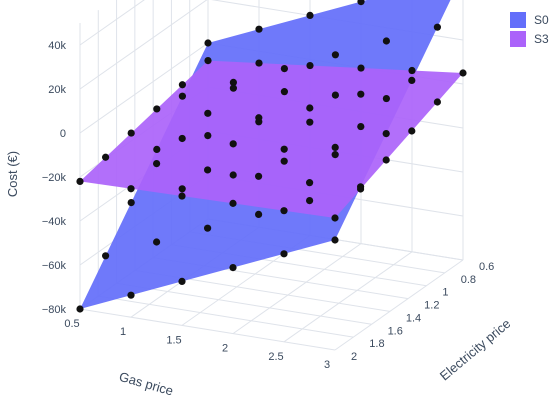 The height and width of the screenshot is (408, 555). Describe the element at coordinates (529, 20) in the screenshot. I see `legend-item-s0: S0` at that location.